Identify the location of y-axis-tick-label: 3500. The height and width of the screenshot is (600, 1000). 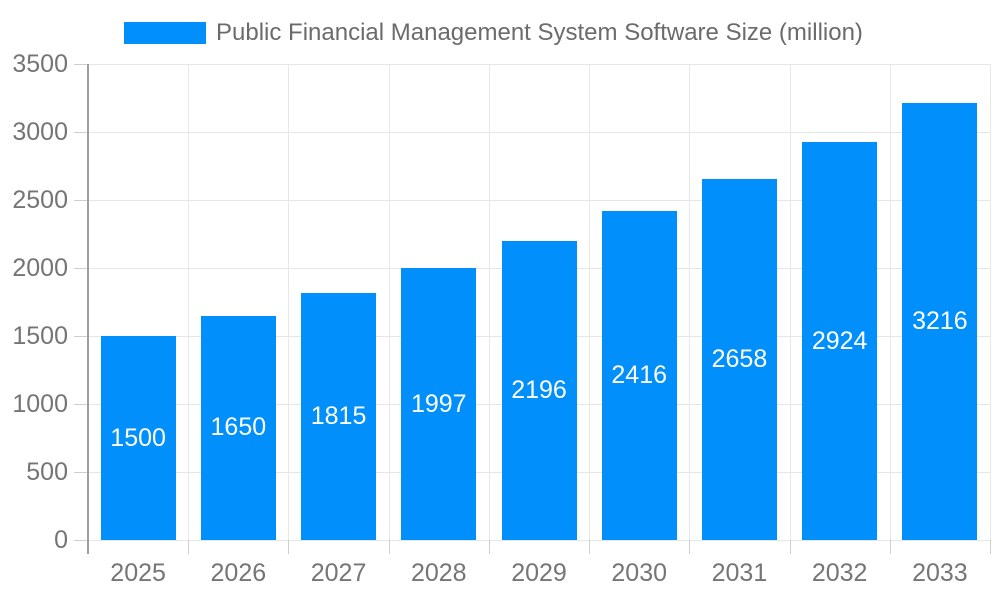
(40, 64).